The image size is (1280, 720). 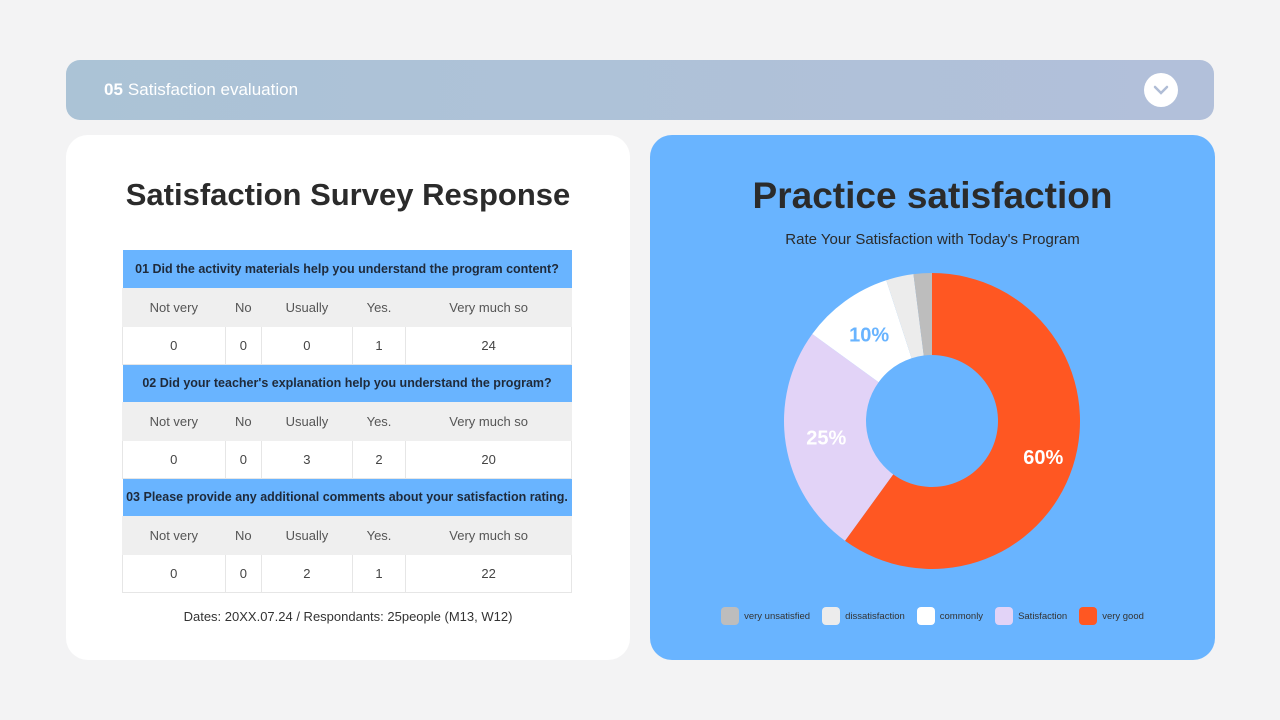 I want to click on legend-item: Satisfaction, so click(x=1031, y=616).